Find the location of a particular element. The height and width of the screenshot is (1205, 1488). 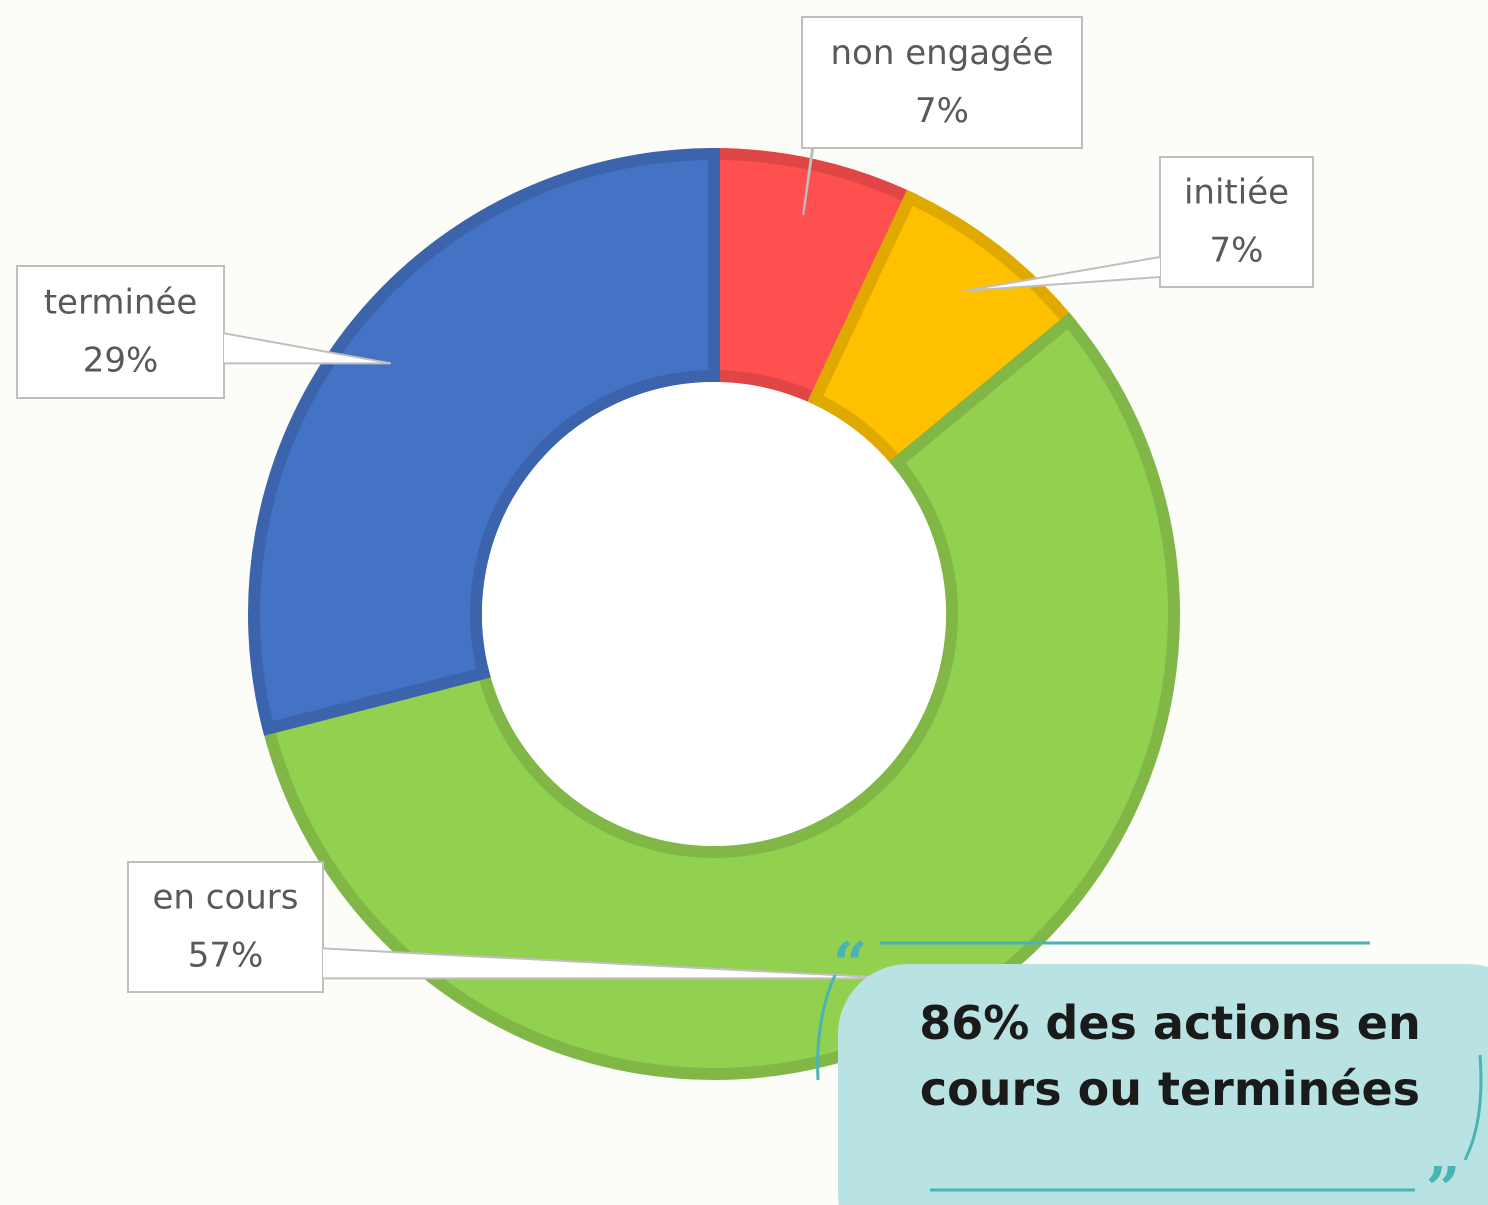

donut-hole is located at coordinates (714, 614).